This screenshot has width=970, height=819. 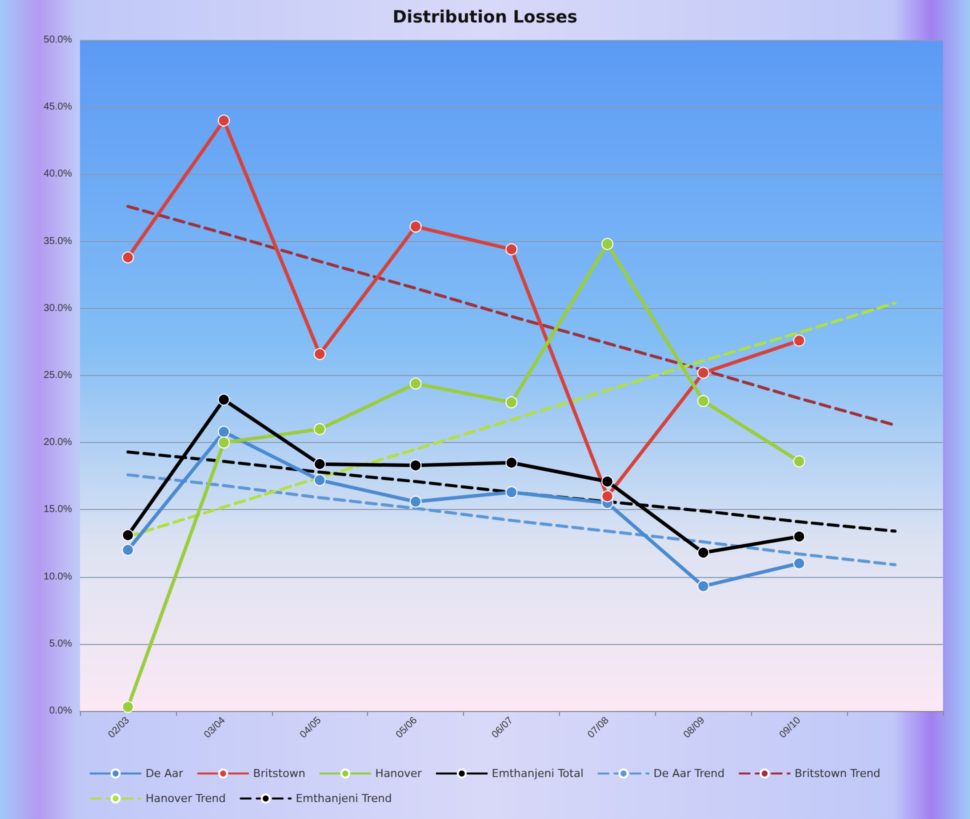 I want to click on legend-label: Hanover Trend, so click(x=186, y=798).